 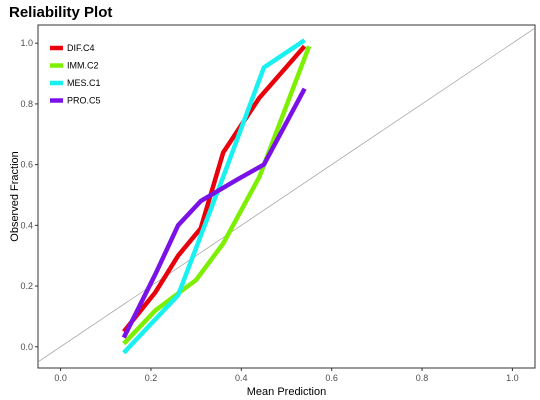 I want to click on legend: DIF.C4 IMM.C2 MES.C1 PRO.C5, so click(x=75, y=74).